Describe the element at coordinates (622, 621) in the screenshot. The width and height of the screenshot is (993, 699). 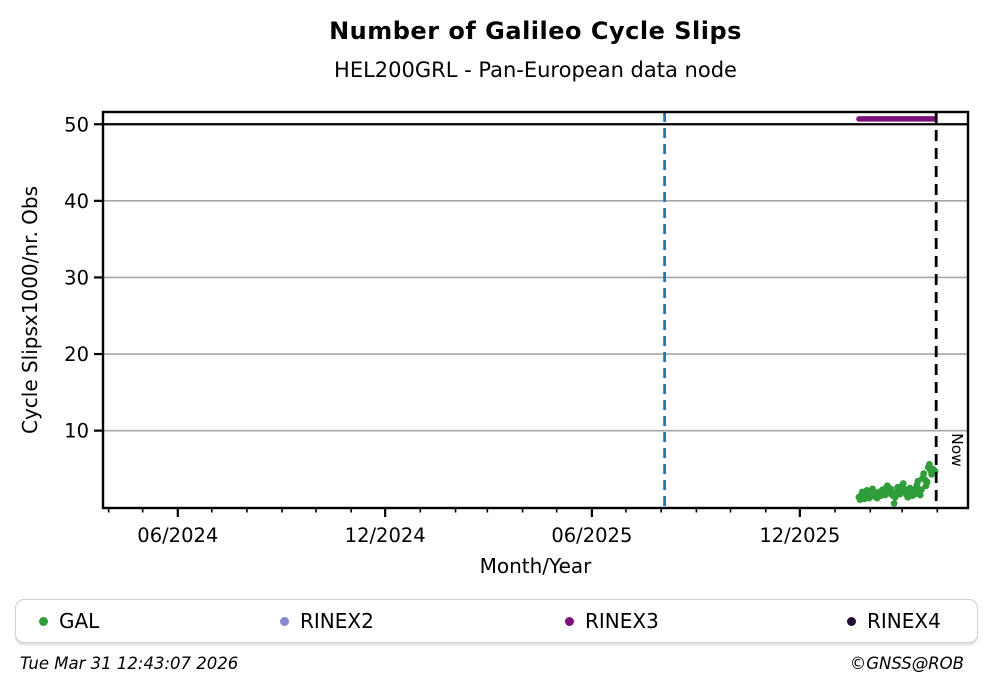
I see `legend-label: RINEX3` at that location.